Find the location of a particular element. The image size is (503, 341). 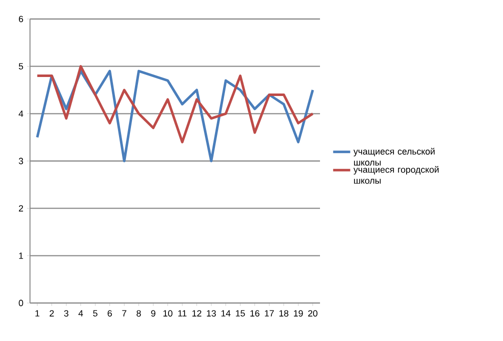

x-tick-label: 6 is located at coordinates (110, 313).